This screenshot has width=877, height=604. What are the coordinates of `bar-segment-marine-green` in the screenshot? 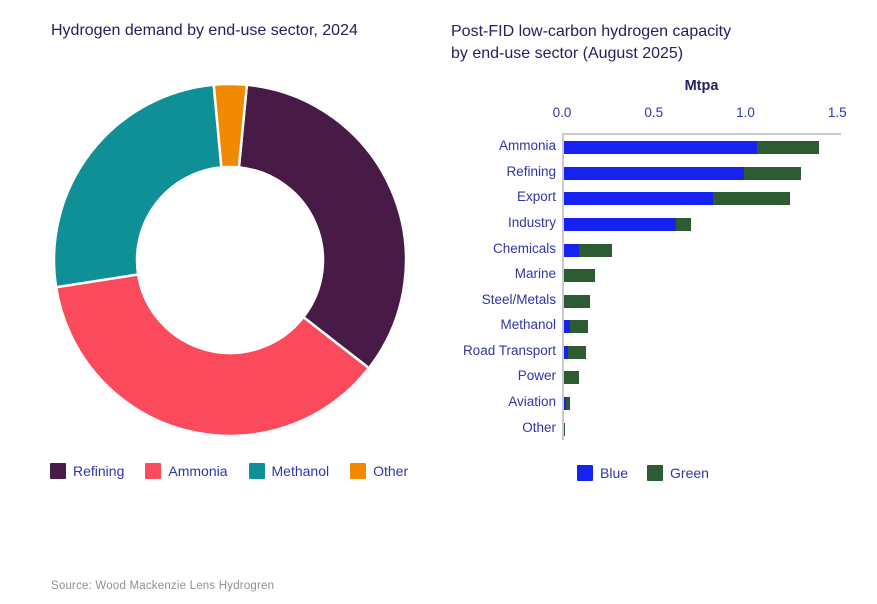 It's located at (580, 276).